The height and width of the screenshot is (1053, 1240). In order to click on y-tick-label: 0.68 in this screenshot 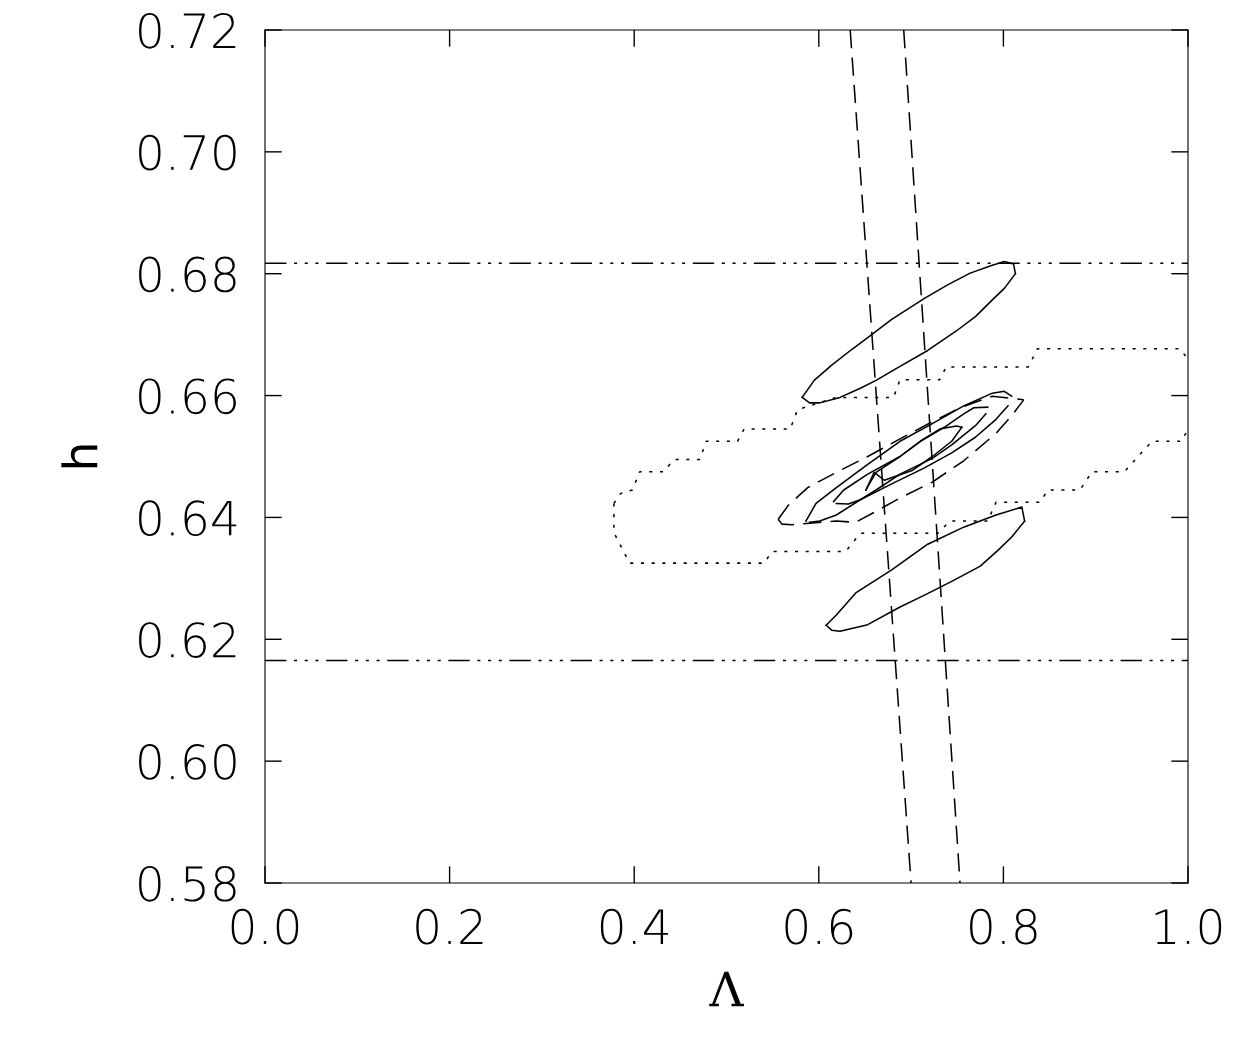, I will do `click(187, 274)`.